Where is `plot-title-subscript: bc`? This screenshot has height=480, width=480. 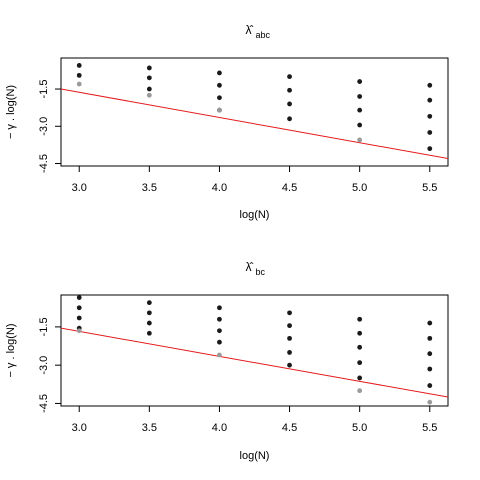
plot-title-subscript: bc is located at coordinates (261, 272).